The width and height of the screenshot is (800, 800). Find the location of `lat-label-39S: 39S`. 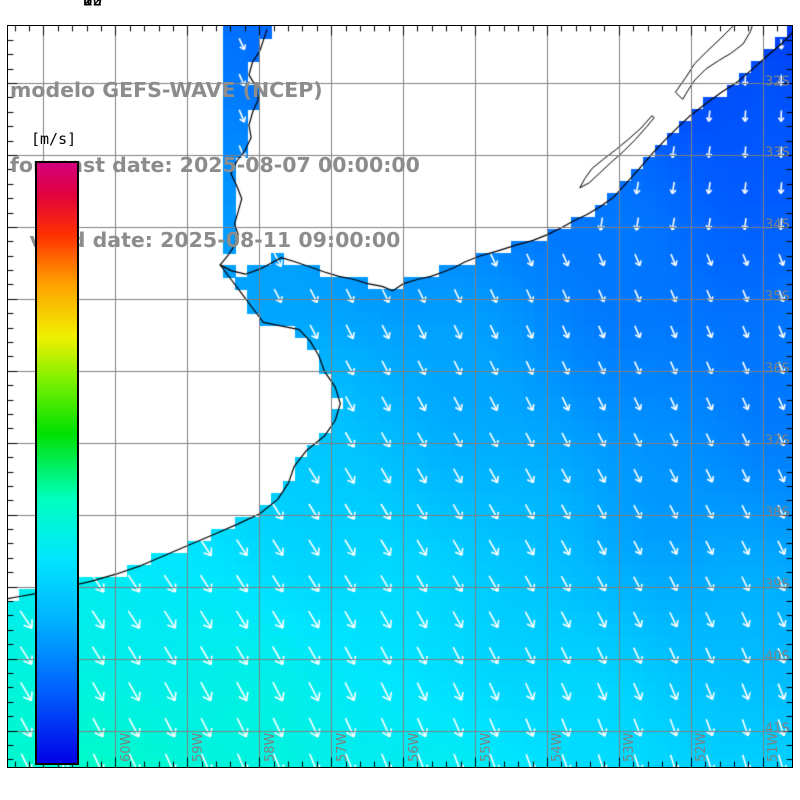

lat-label-39S: 39S is located at coordinates (777, 585).